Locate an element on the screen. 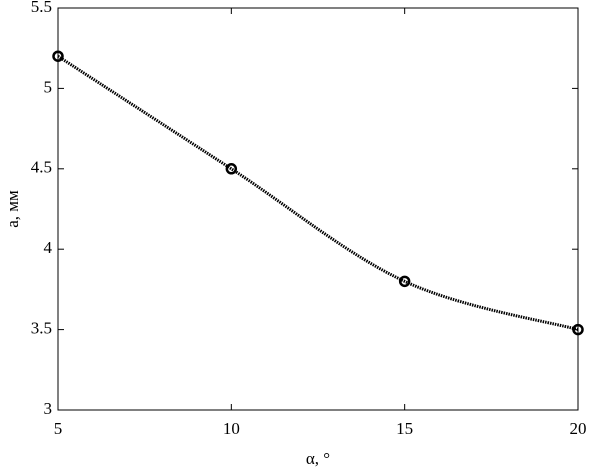 The width and height of the screenshot is (589, 472). y-tick-label: 5 is located at coordinates (48, 86).